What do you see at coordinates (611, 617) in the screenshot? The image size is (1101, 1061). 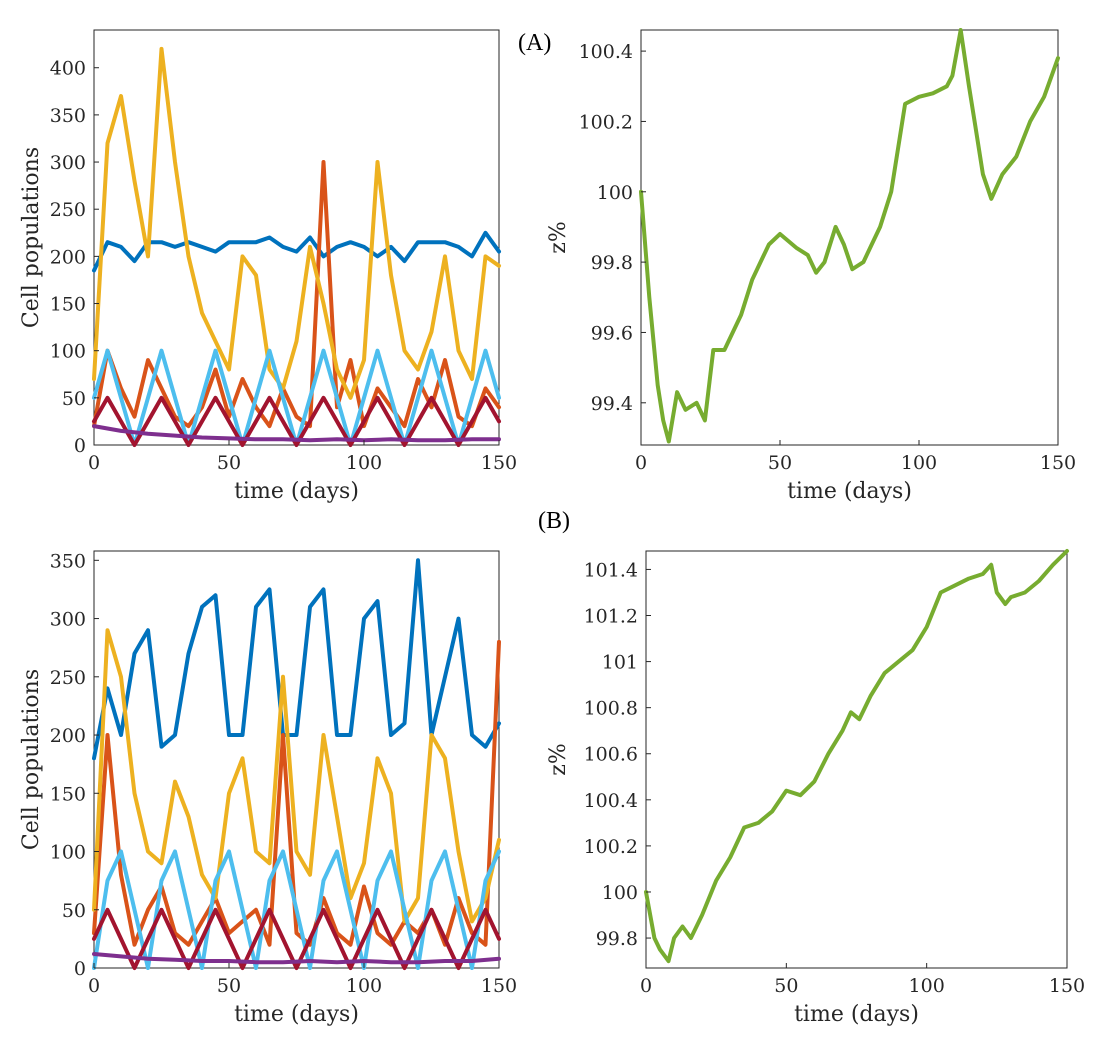 I see `y-tick-label: 101.2` at bounding box center [611, 617].